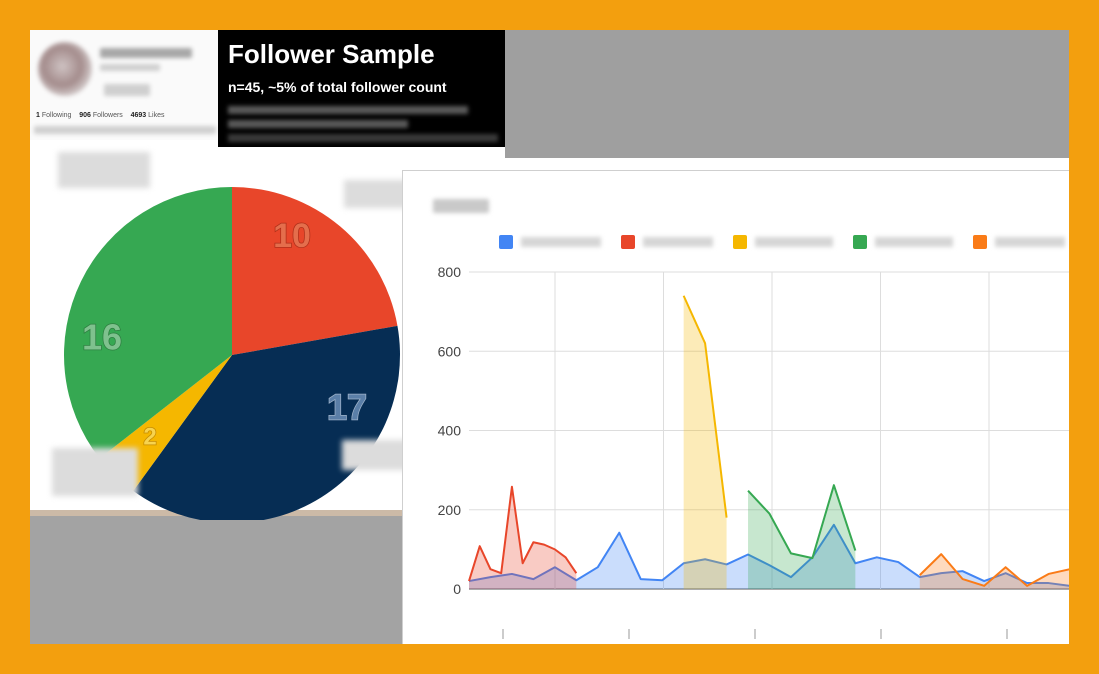 The width and height of the screenshot is (1099, 674). Describe the element at coordinates (740, 242) in the screenshot. I see `legend-swatch-yellow` at that location.